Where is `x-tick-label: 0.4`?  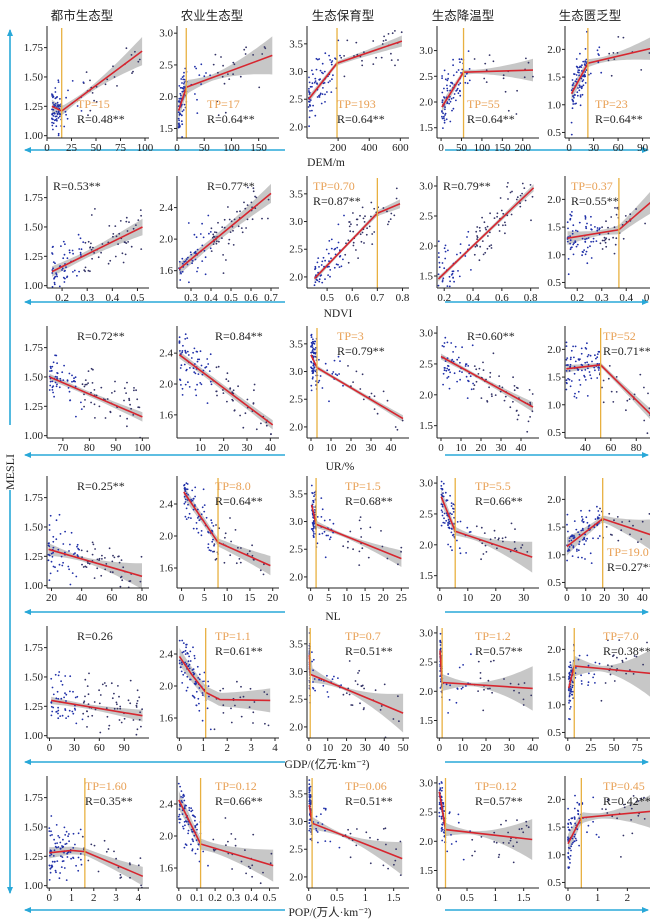
x-tick-label: 0.4 is located at coordinates (473, 298).